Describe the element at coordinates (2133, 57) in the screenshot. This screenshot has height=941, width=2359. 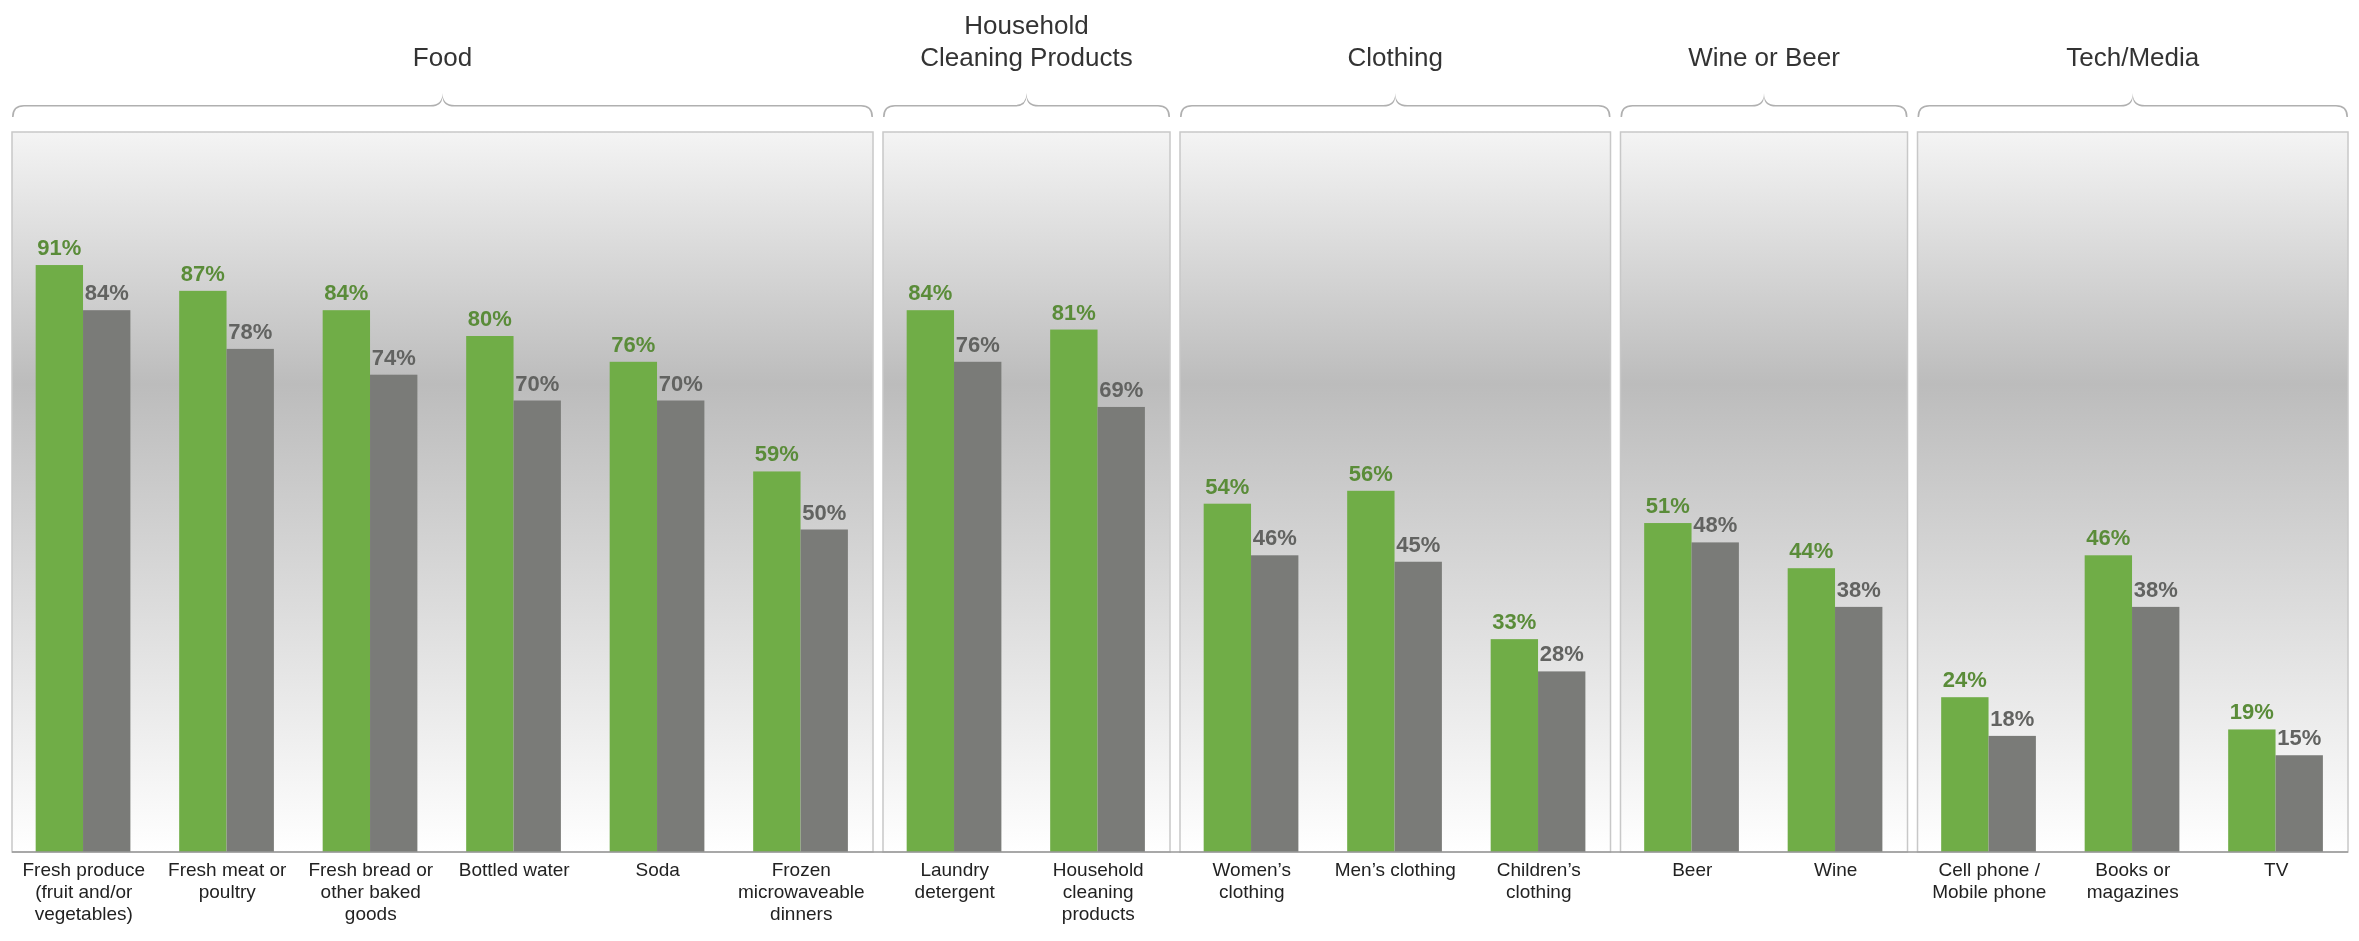
I see `text: Tech/Media` at that location.